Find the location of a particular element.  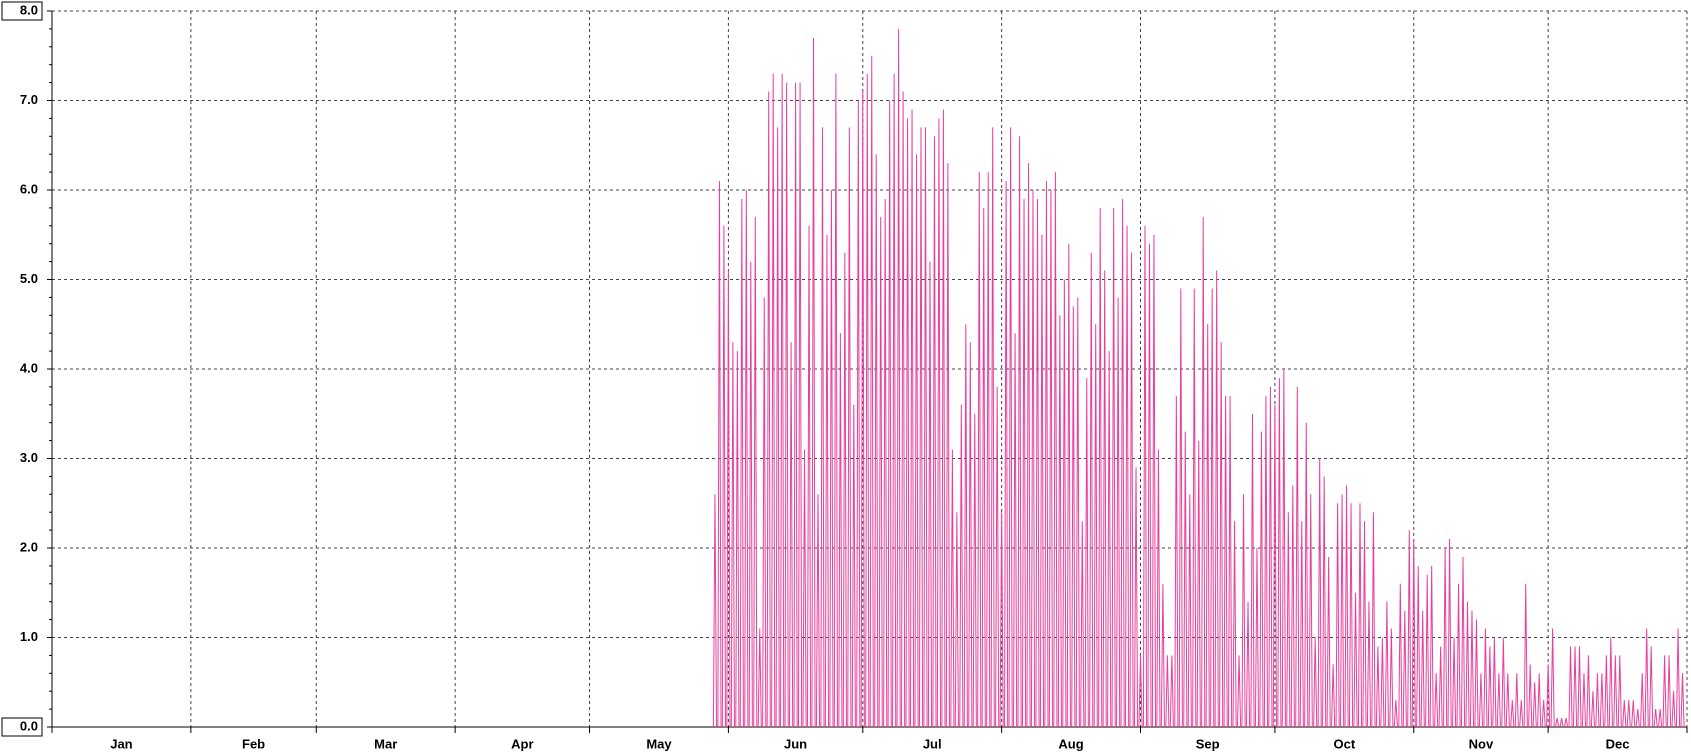

y-tick-label: 1.0 is located at coordinates (29, 636).